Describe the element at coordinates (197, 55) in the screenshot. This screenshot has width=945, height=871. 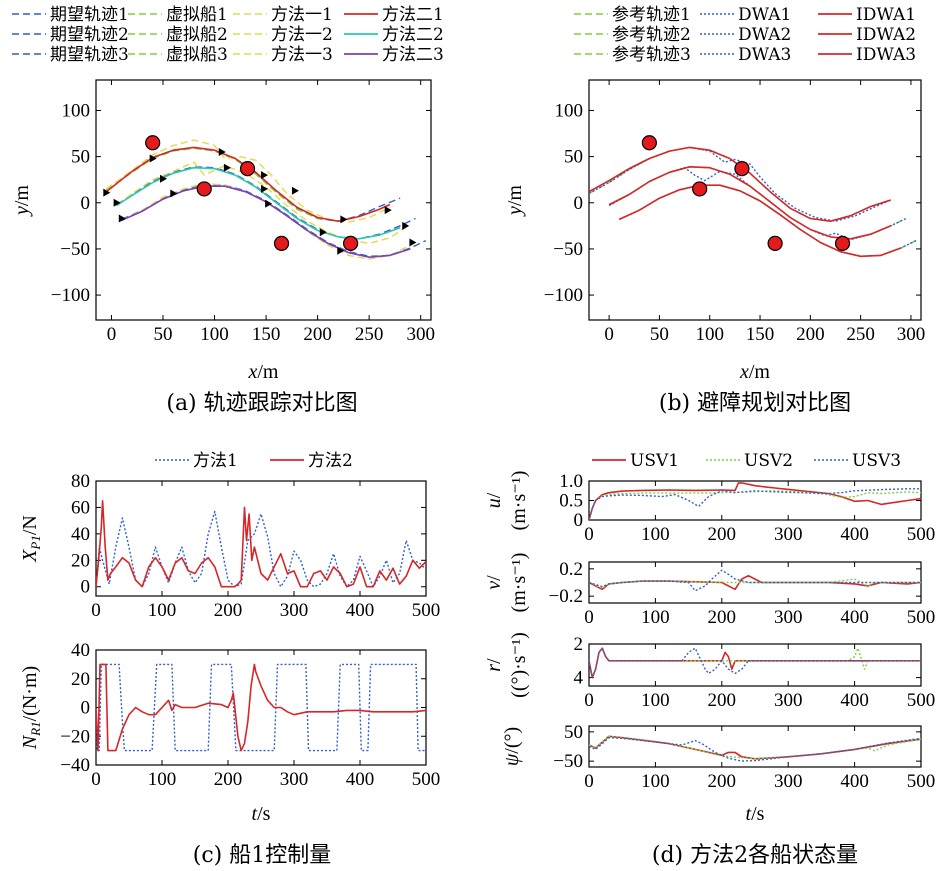
I see `legend-label: 虚拟船3` at that location.